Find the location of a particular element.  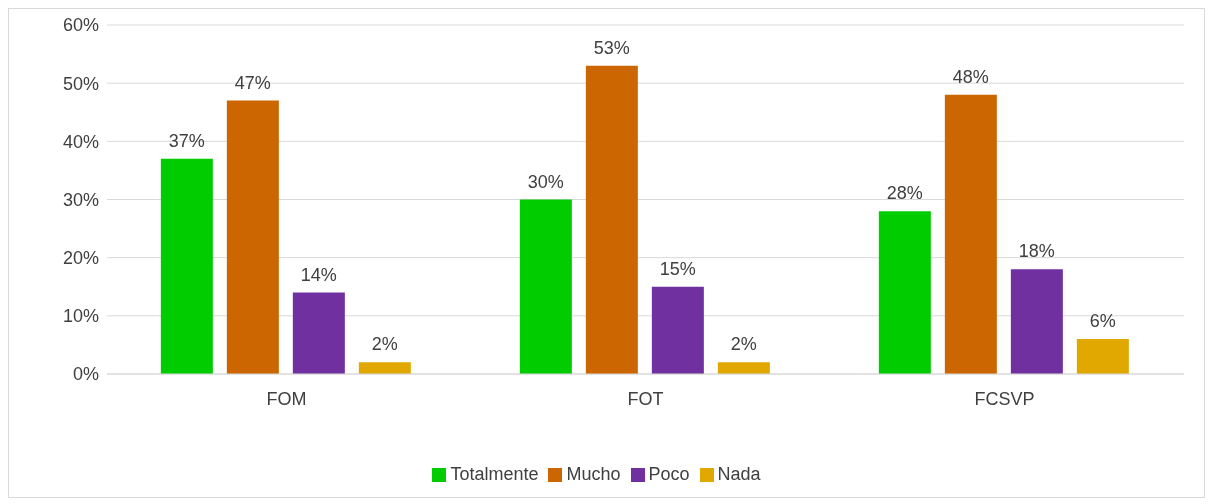

legend-label: Poco is located at coordinates (669, 474).